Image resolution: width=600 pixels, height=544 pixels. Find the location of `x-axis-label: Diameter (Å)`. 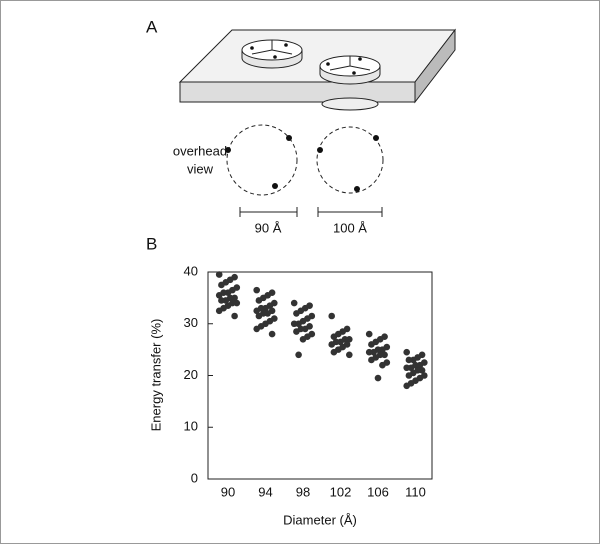

x-axis-label: Diameter (Å) is located at coordinates (320, 519).